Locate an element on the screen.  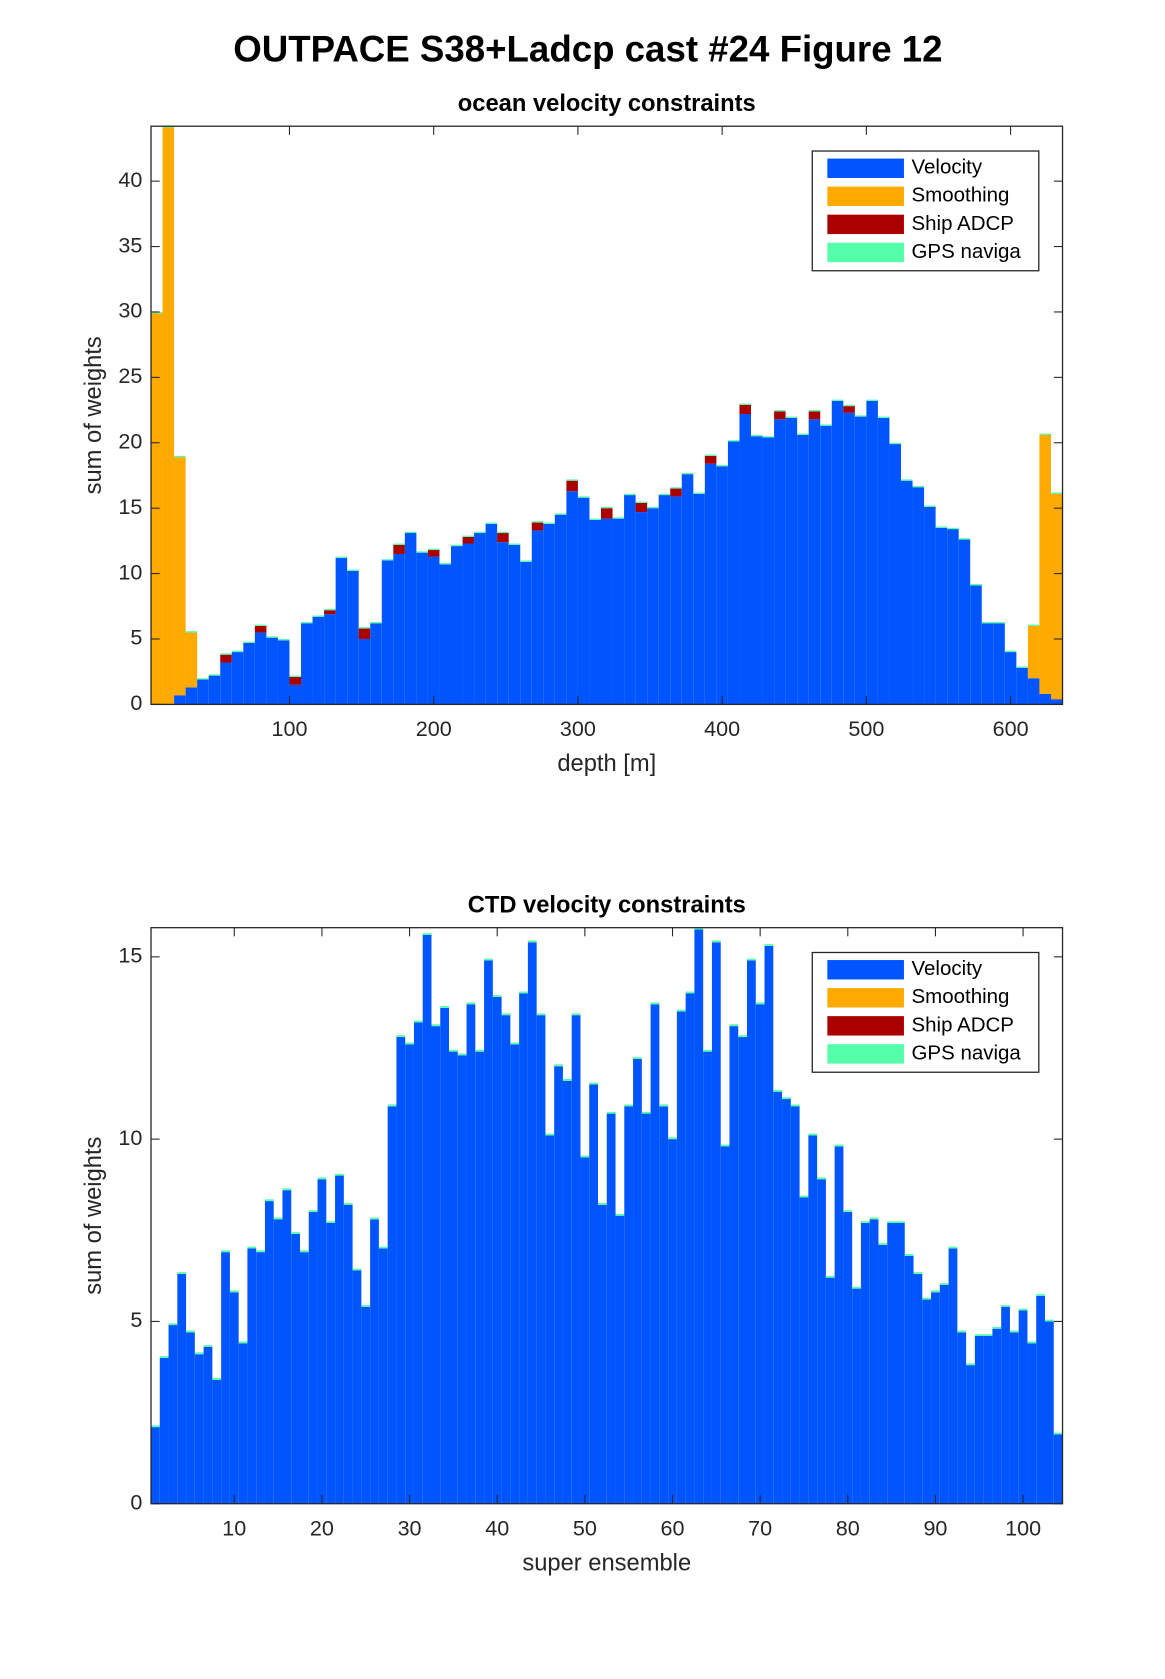
x-tick-label: 50 is located at coordinates (585, 1527).